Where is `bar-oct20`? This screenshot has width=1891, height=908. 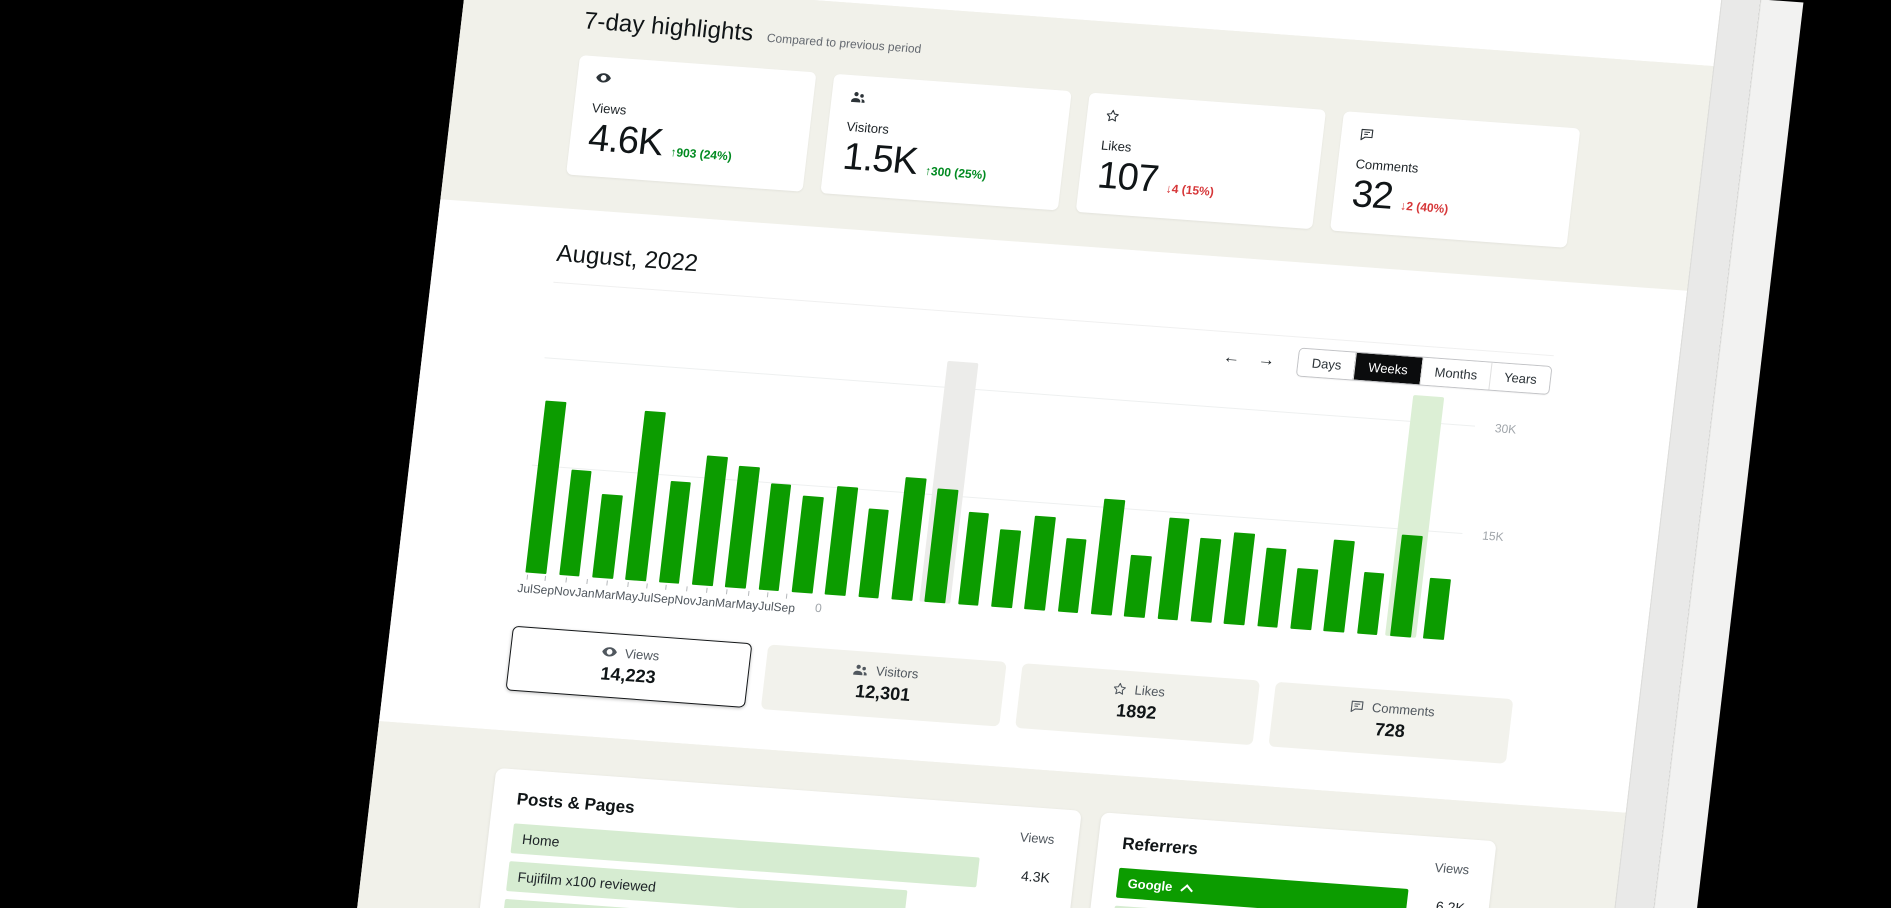 bar-oct20 is located at coordinates (675, 532).